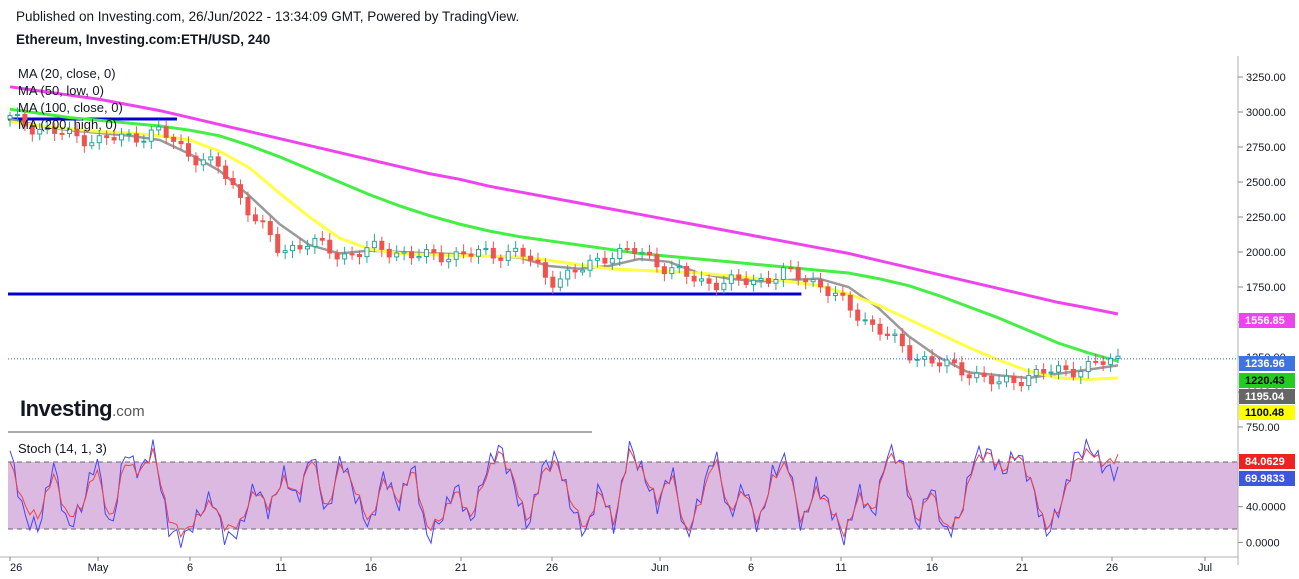 Image resolution: width=1299 pixels, height=579 pixels. Describe the element at coordinates (1266, 148) in the screenshot. I see `price-tick-label: 2750.00` at that location.